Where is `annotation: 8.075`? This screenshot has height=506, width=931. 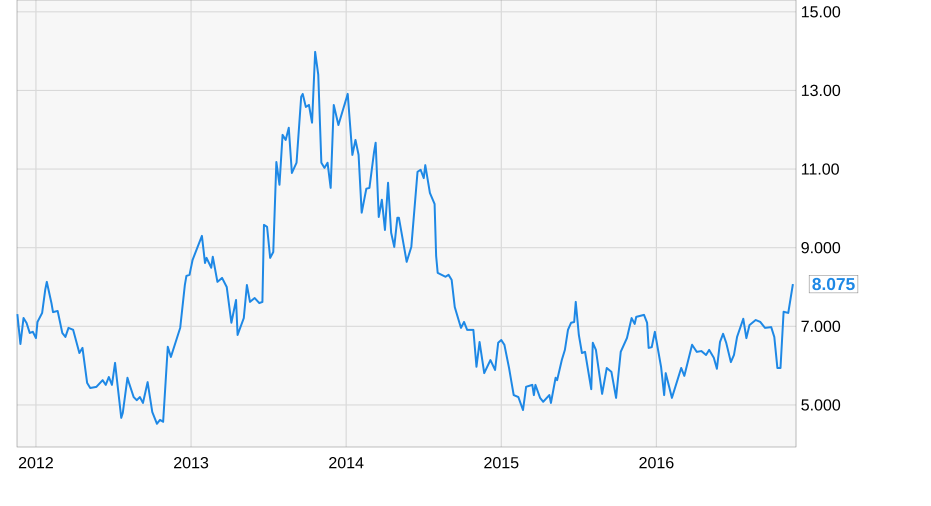
annotation: 8.075 is located at coordinates (833, 284).